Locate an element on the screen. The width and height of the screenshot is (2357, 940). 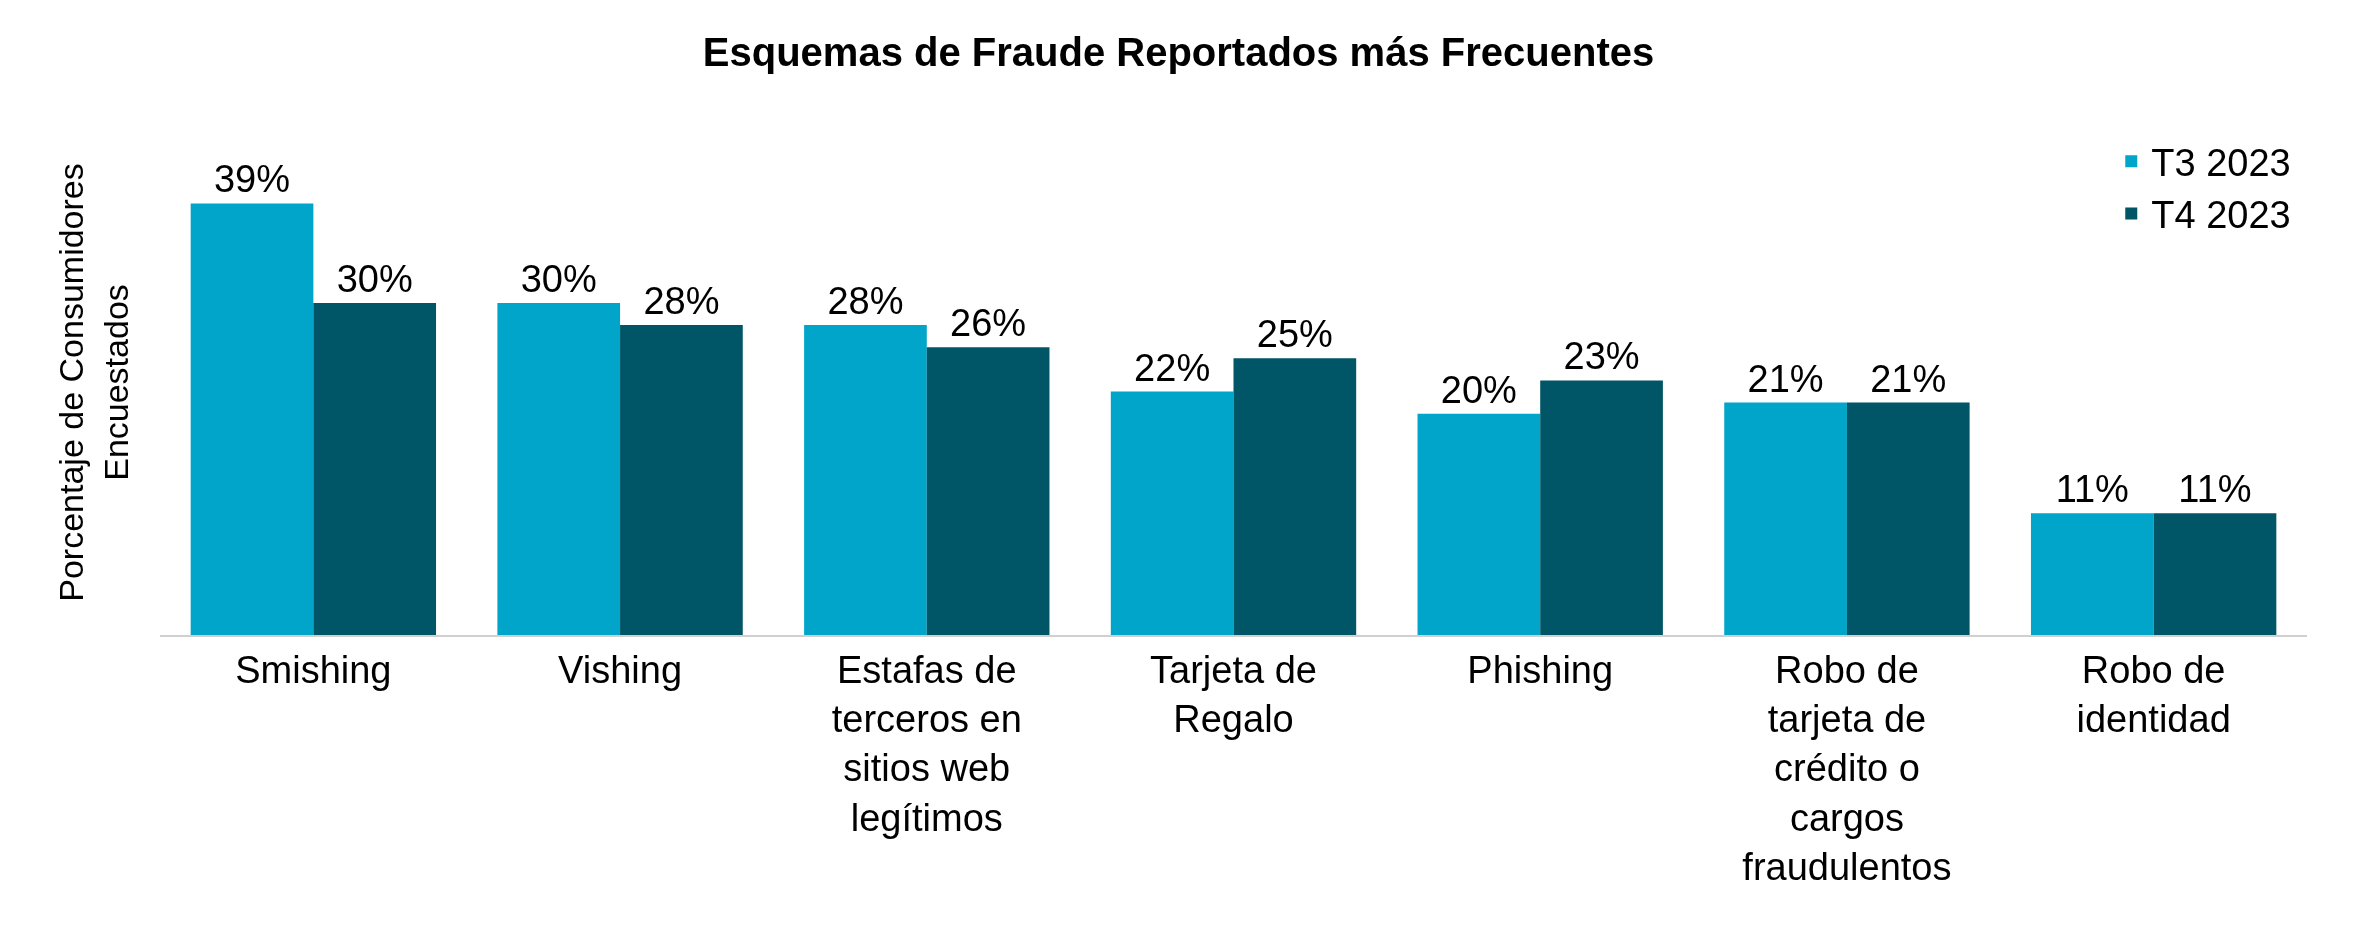
data-label: 22% is located at coordinates (1172, 367).